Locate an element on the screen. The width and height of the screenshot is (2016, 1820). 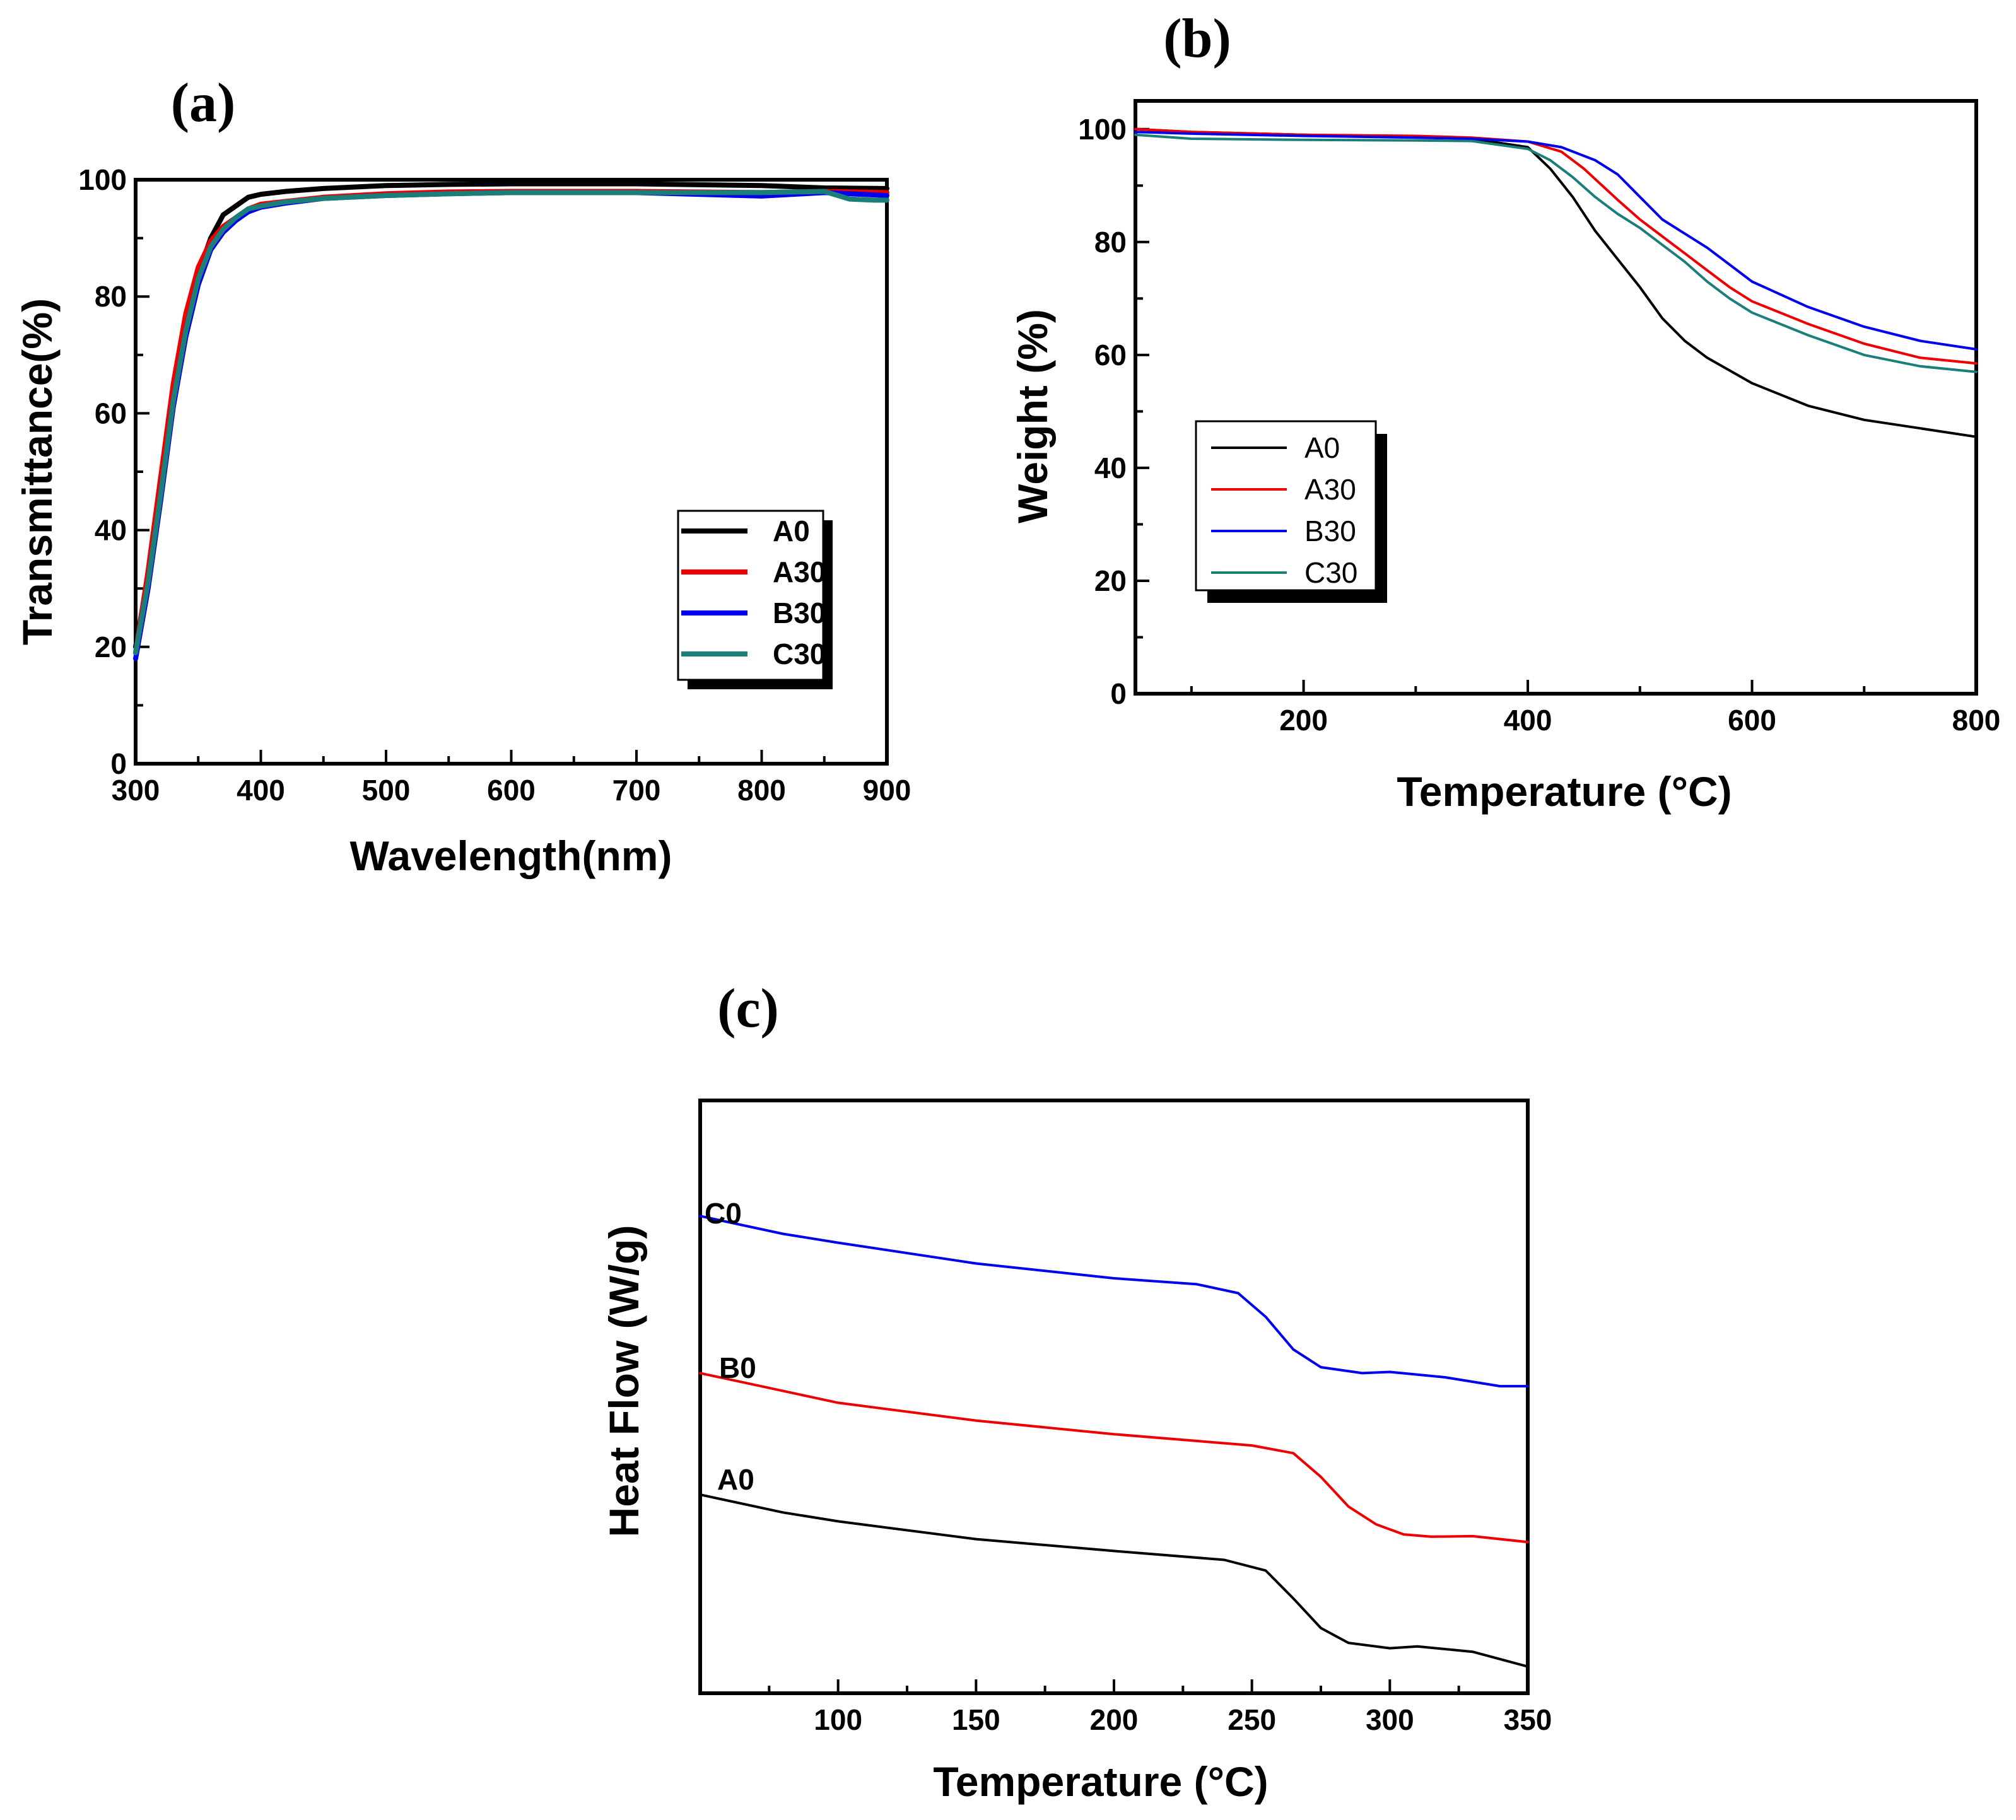
x-tick-label: 250 is located at coordinates (1252, 1719).